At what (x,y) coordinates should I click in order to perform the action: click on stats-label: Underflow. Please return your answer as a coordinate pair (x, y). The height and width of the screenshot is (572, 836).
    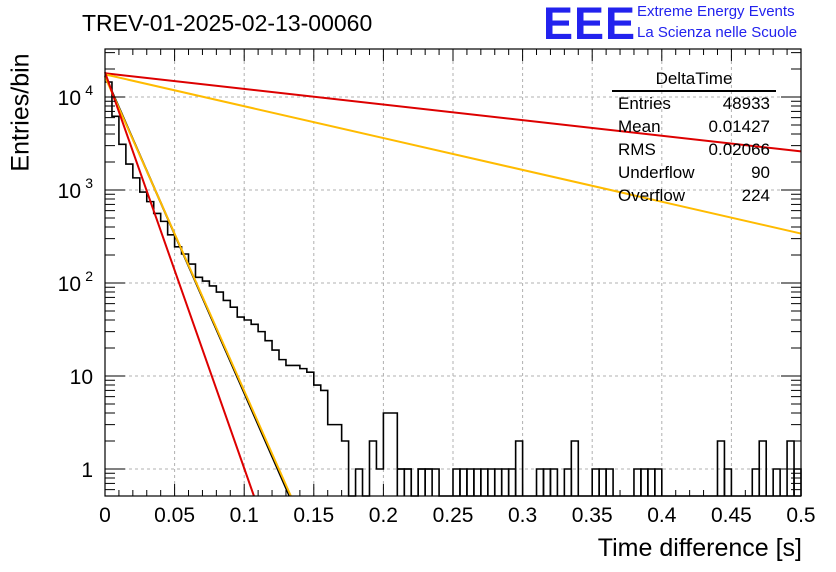
    Looking at the image, I should click on (656, 172).